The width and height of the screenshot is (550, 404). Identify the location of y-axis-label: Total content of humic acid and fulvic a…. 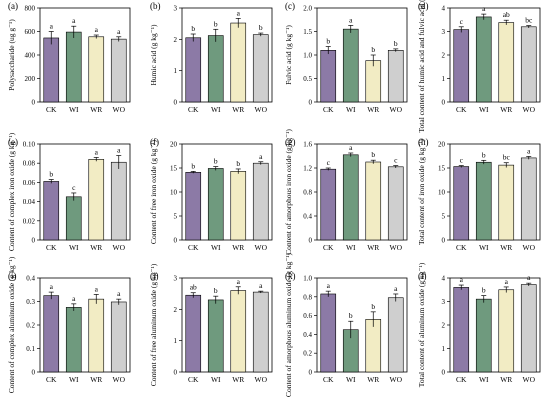
(421, 66).